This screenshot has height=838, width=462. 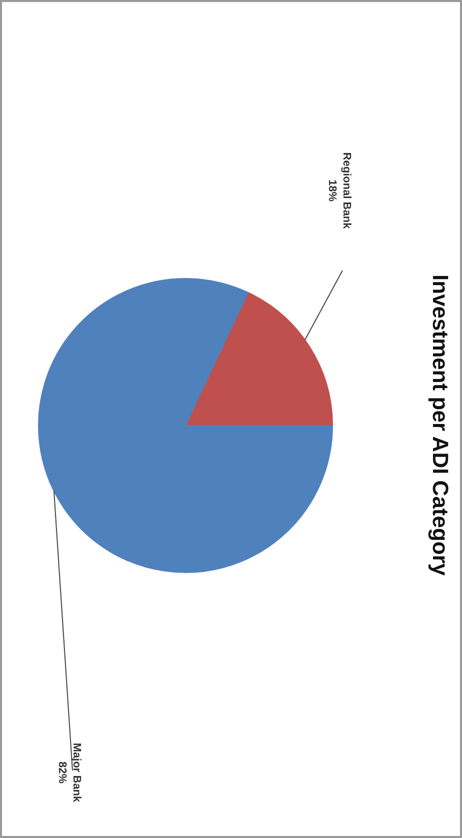 I want to click on data-label: 18%, so click(x=332, y=190).